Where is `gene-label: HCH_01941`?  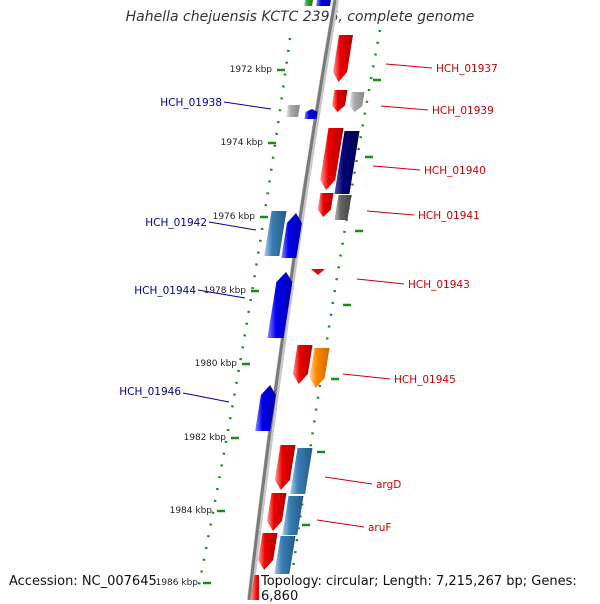 gene-label: HCH_01941 is located at coordinates (449, 216).